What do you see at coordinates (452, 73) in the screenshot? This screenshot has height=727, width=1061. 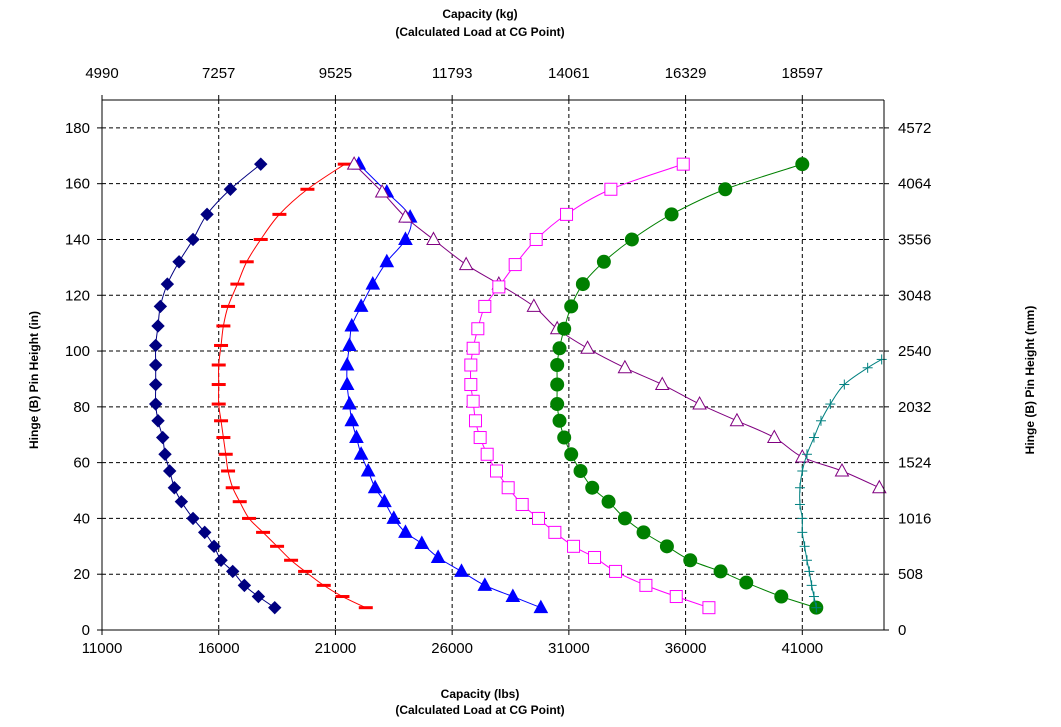 I see `top-tick-label: 11793` at bounding box center [452, 73].